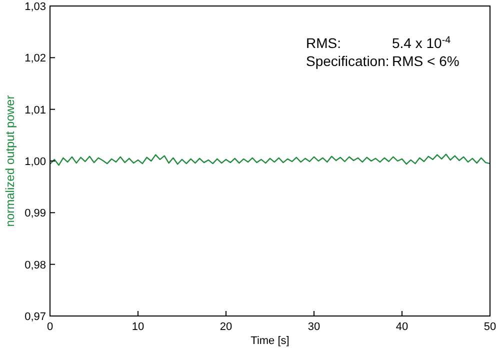  Describe the element at coordinates (490, 327) in the screenshot. I see `x-tick-label: 50` at that location.